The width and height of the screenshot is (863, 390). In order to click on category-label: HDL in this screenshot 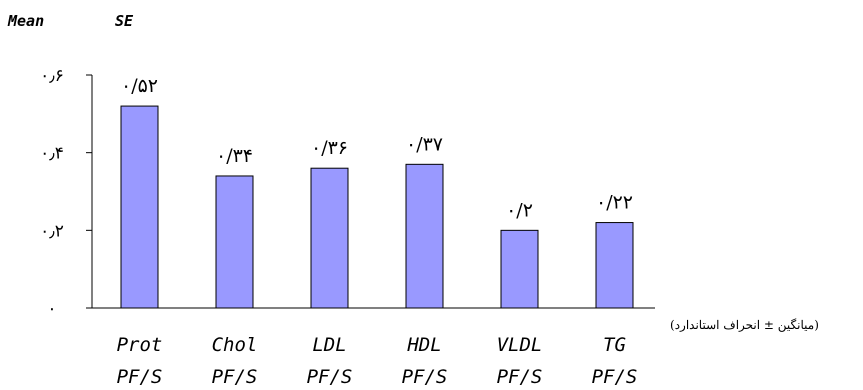, I will do `click(423, 345)`.